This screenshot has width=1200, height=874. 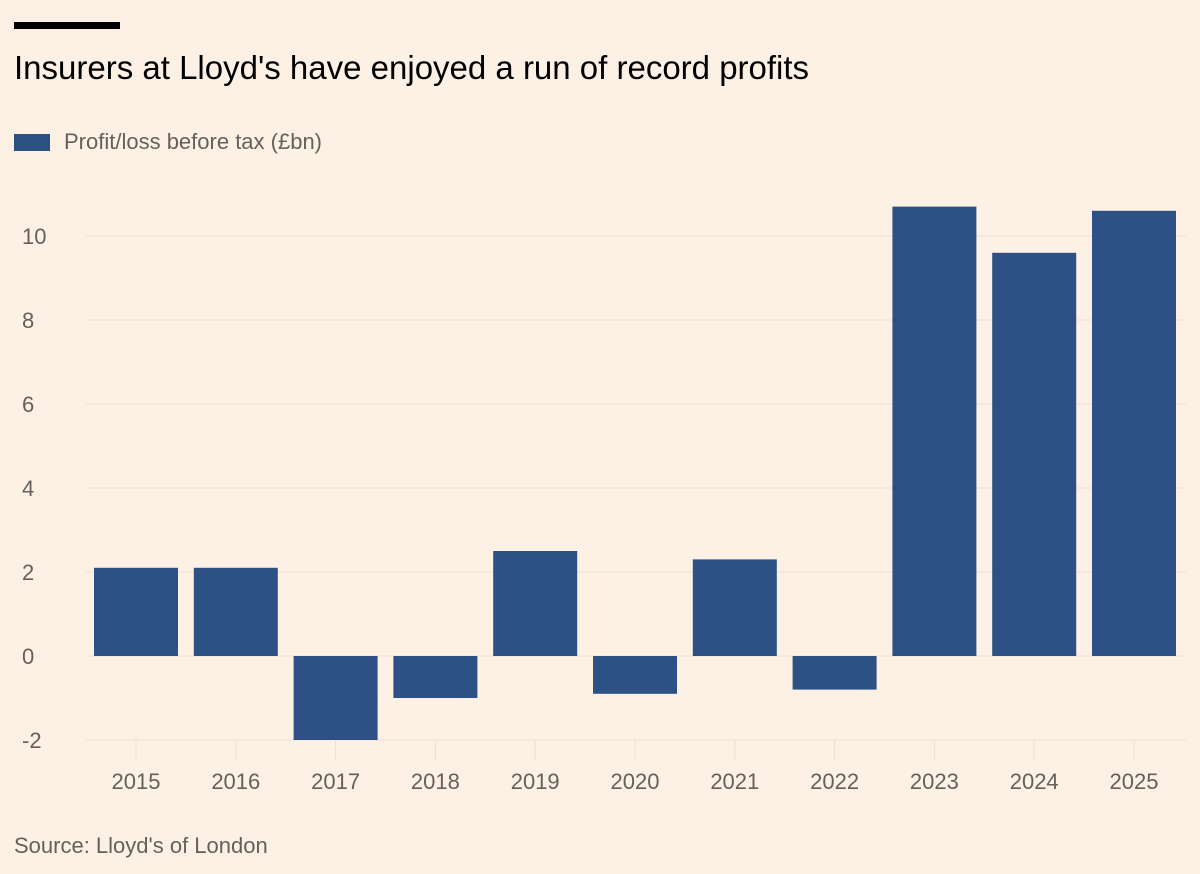 I want to click on bar-2016, so click(x=235, y=611).